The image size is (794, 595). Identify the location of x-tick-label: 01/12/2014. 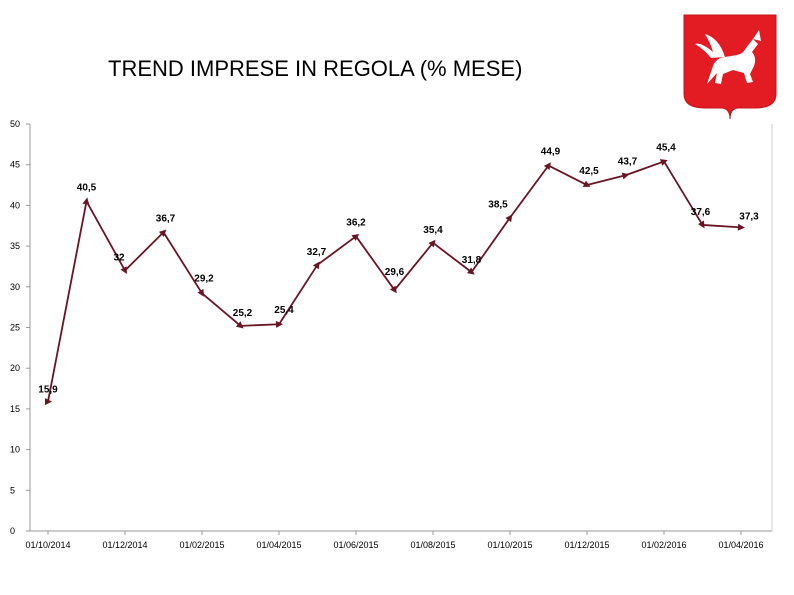
(124, 545).